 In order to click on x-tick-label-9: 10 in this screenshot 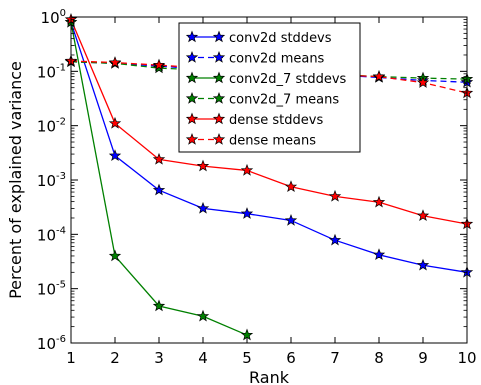, I will do `click(466, 358)`.